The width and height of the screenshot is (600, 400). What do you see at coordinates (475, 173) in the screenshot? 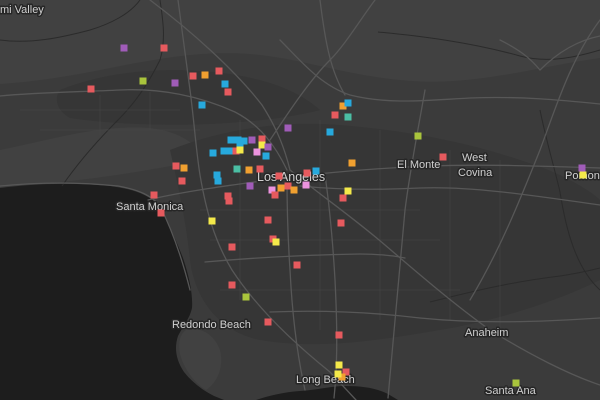
I see `place-label-west-covina-line2: Covina` at bounding box center [475, 173].